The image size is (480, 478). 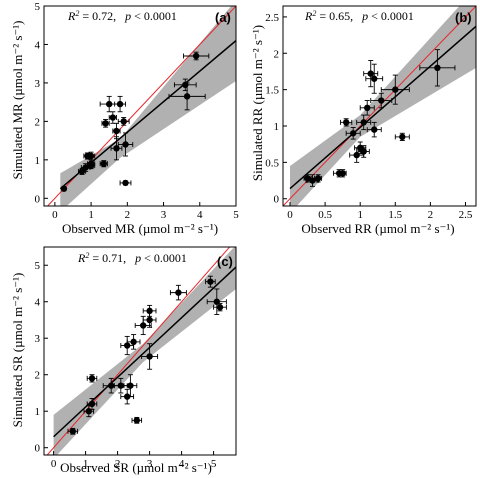 I want to click on panel-c-letter: (c), so click(x=225, y=261).